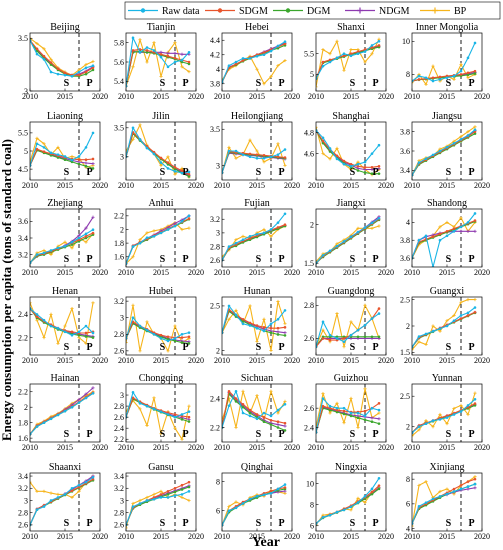 This screenshot has height=550, width=503. What do you see at coordinates (218, 350) in the screenshot?
I see `y-tick-label: 2` at bounding box center [218, 350].